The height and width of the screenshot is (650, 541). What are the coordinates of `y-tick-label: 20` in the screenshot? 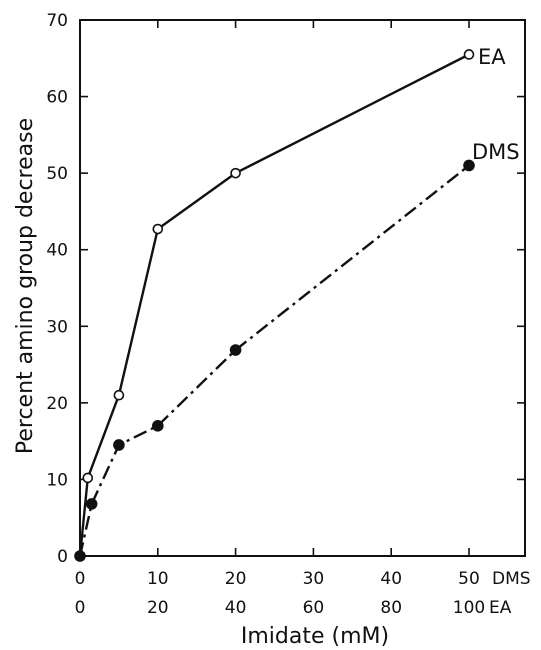 It's located at (57, 404).